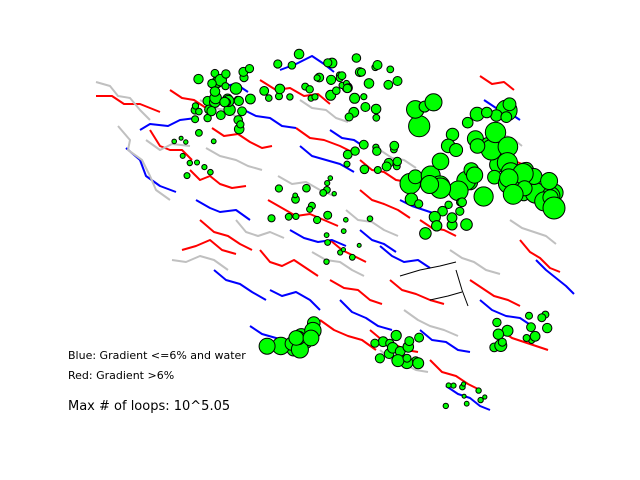  I want to click on black-edges, so click(434, 284).